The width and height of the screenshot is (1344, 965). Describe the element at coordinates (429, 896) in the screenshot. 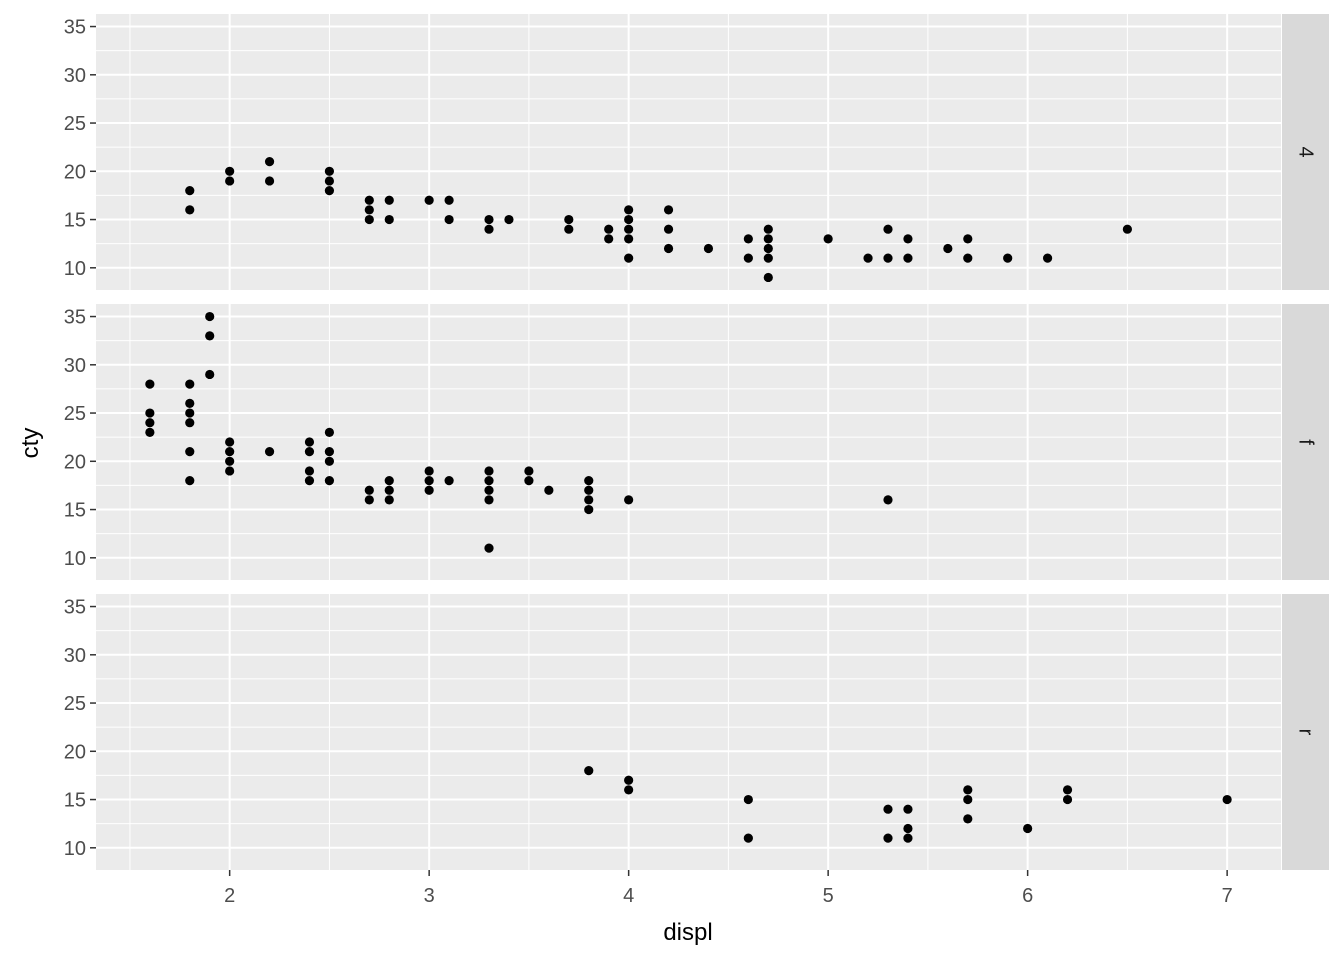

I see `x-tick-label: 3` at that location.